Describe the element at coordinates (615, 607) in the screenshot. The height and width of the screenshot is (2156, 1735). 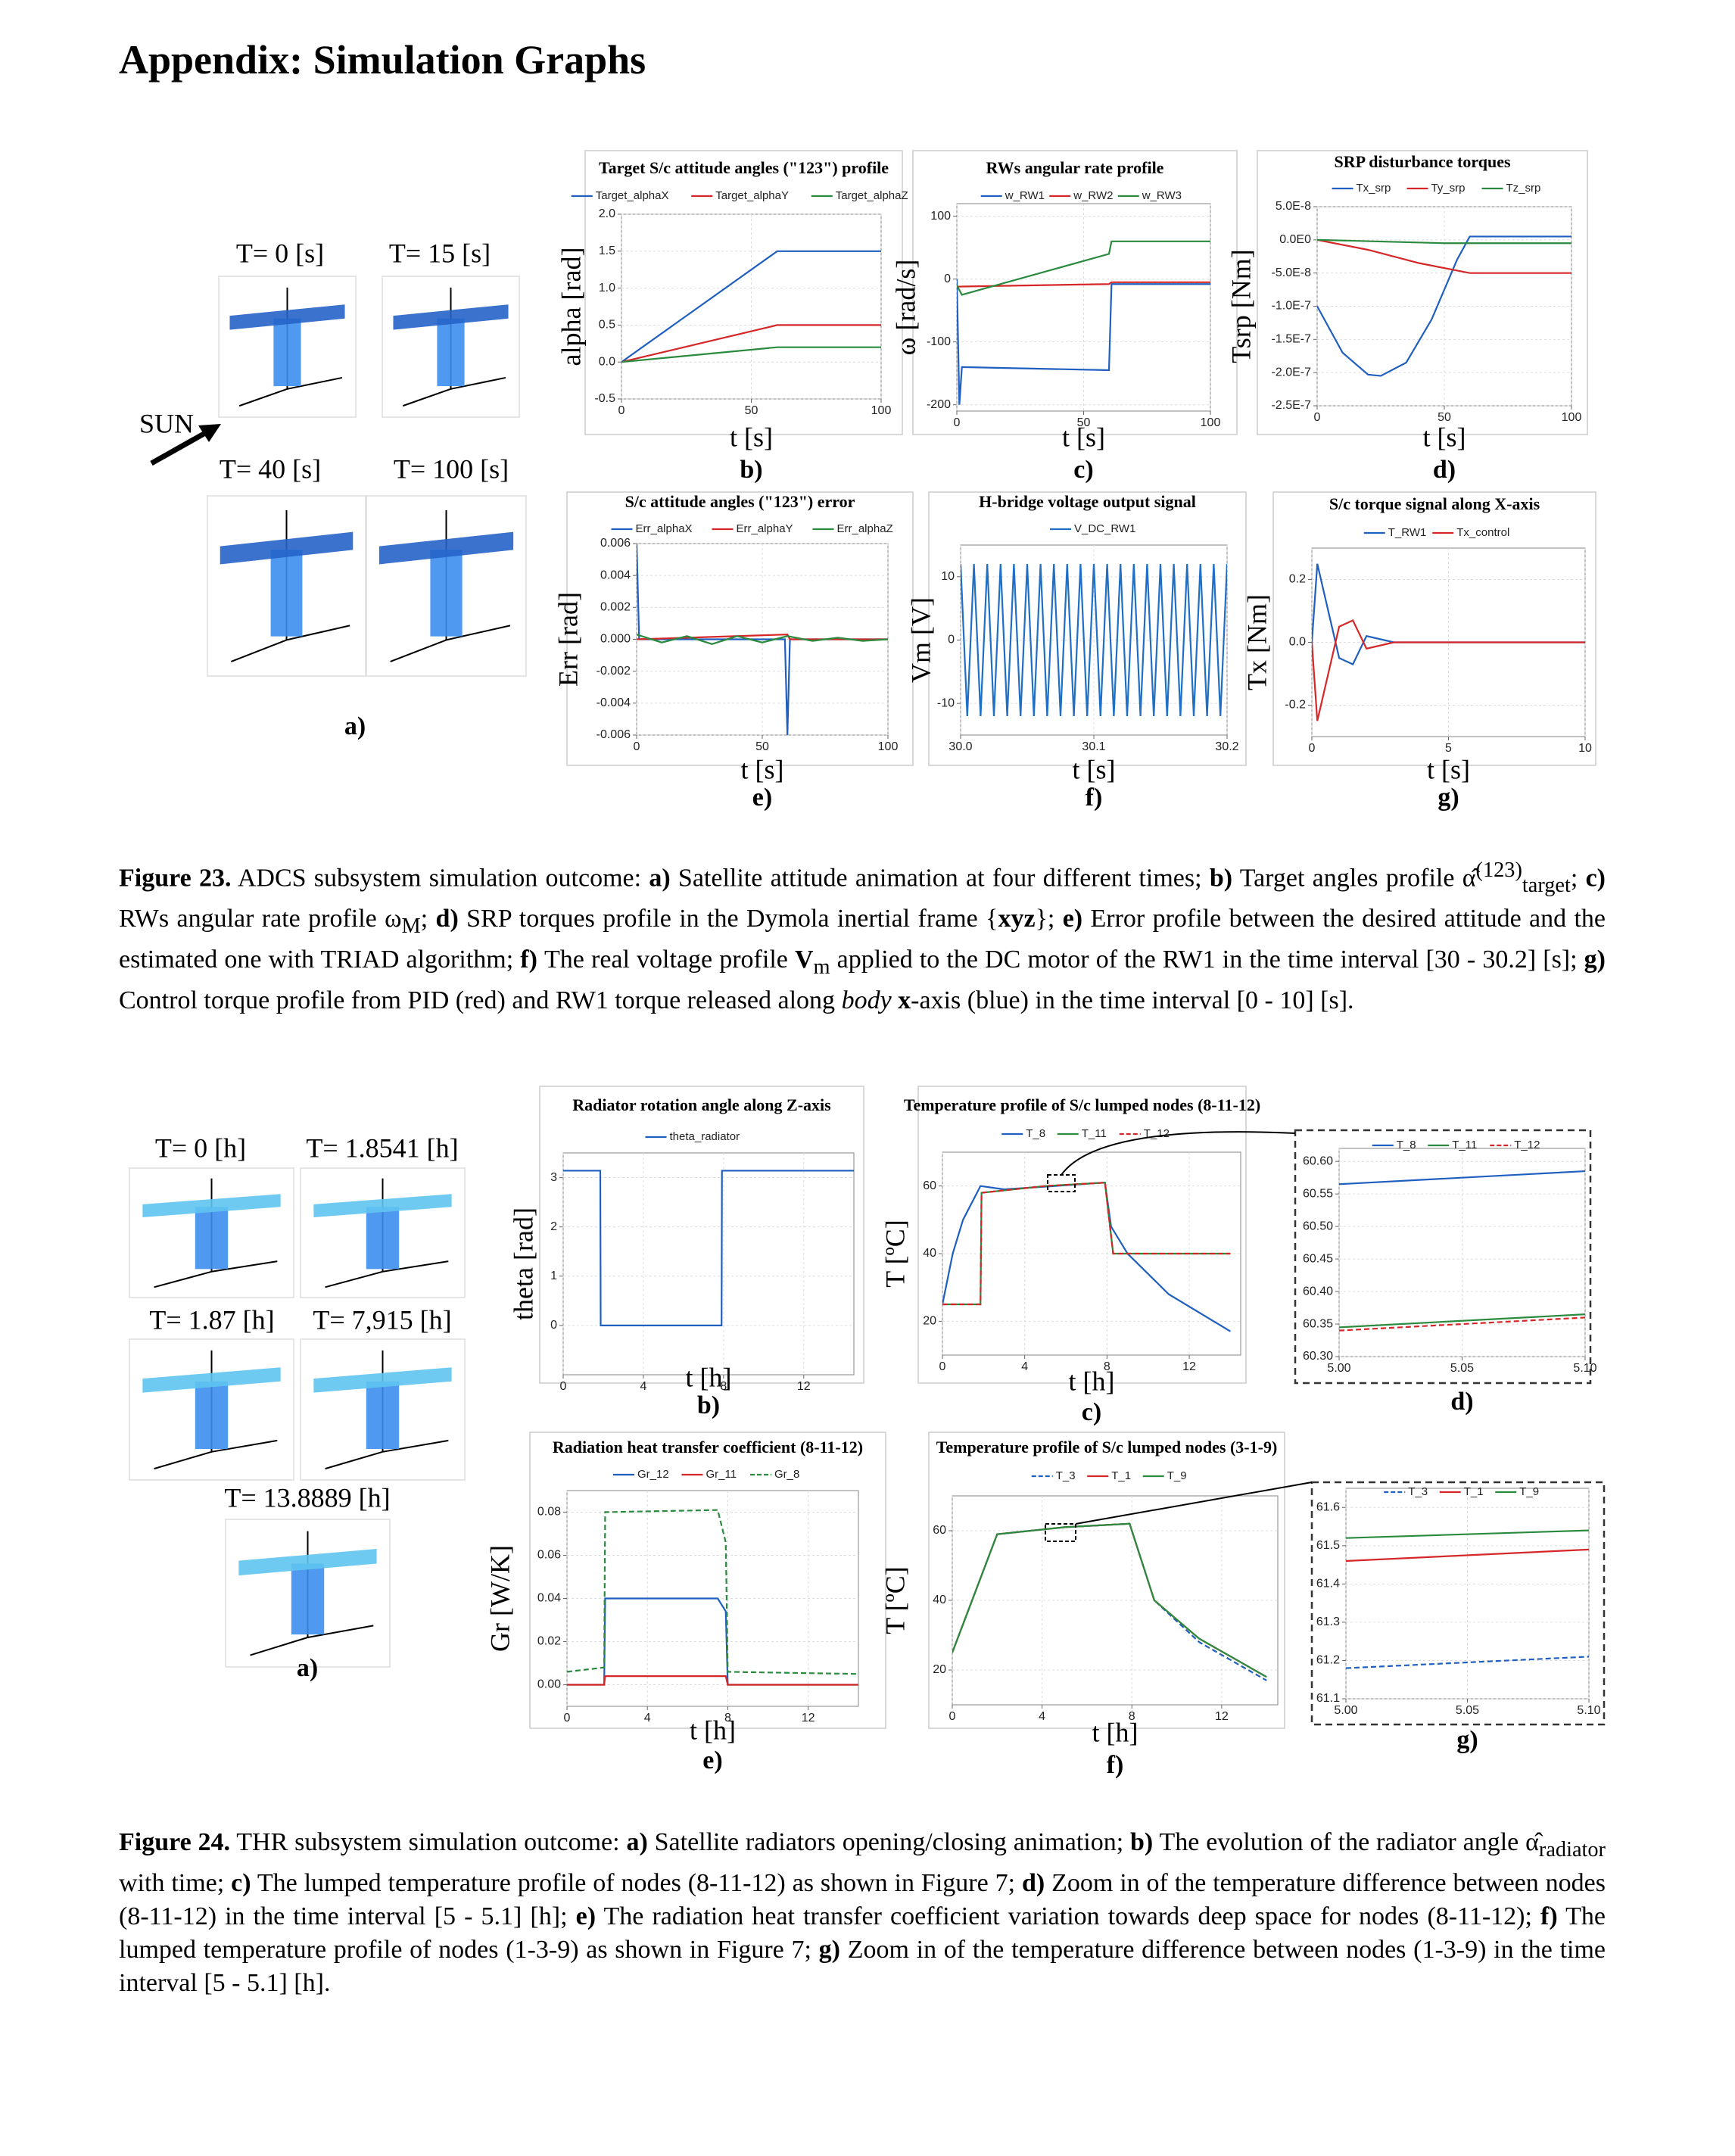
I see `y-tick-label: 0.002` at that location.